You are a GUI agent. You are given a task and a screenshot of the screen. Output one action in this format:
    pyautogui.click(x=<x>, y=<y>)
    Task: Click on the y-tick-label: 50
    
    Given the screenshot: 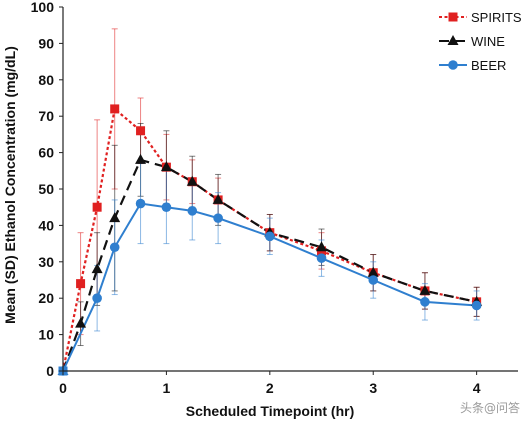 What is the action you would take?
    pyautogui.click(x=46, y=189)
    